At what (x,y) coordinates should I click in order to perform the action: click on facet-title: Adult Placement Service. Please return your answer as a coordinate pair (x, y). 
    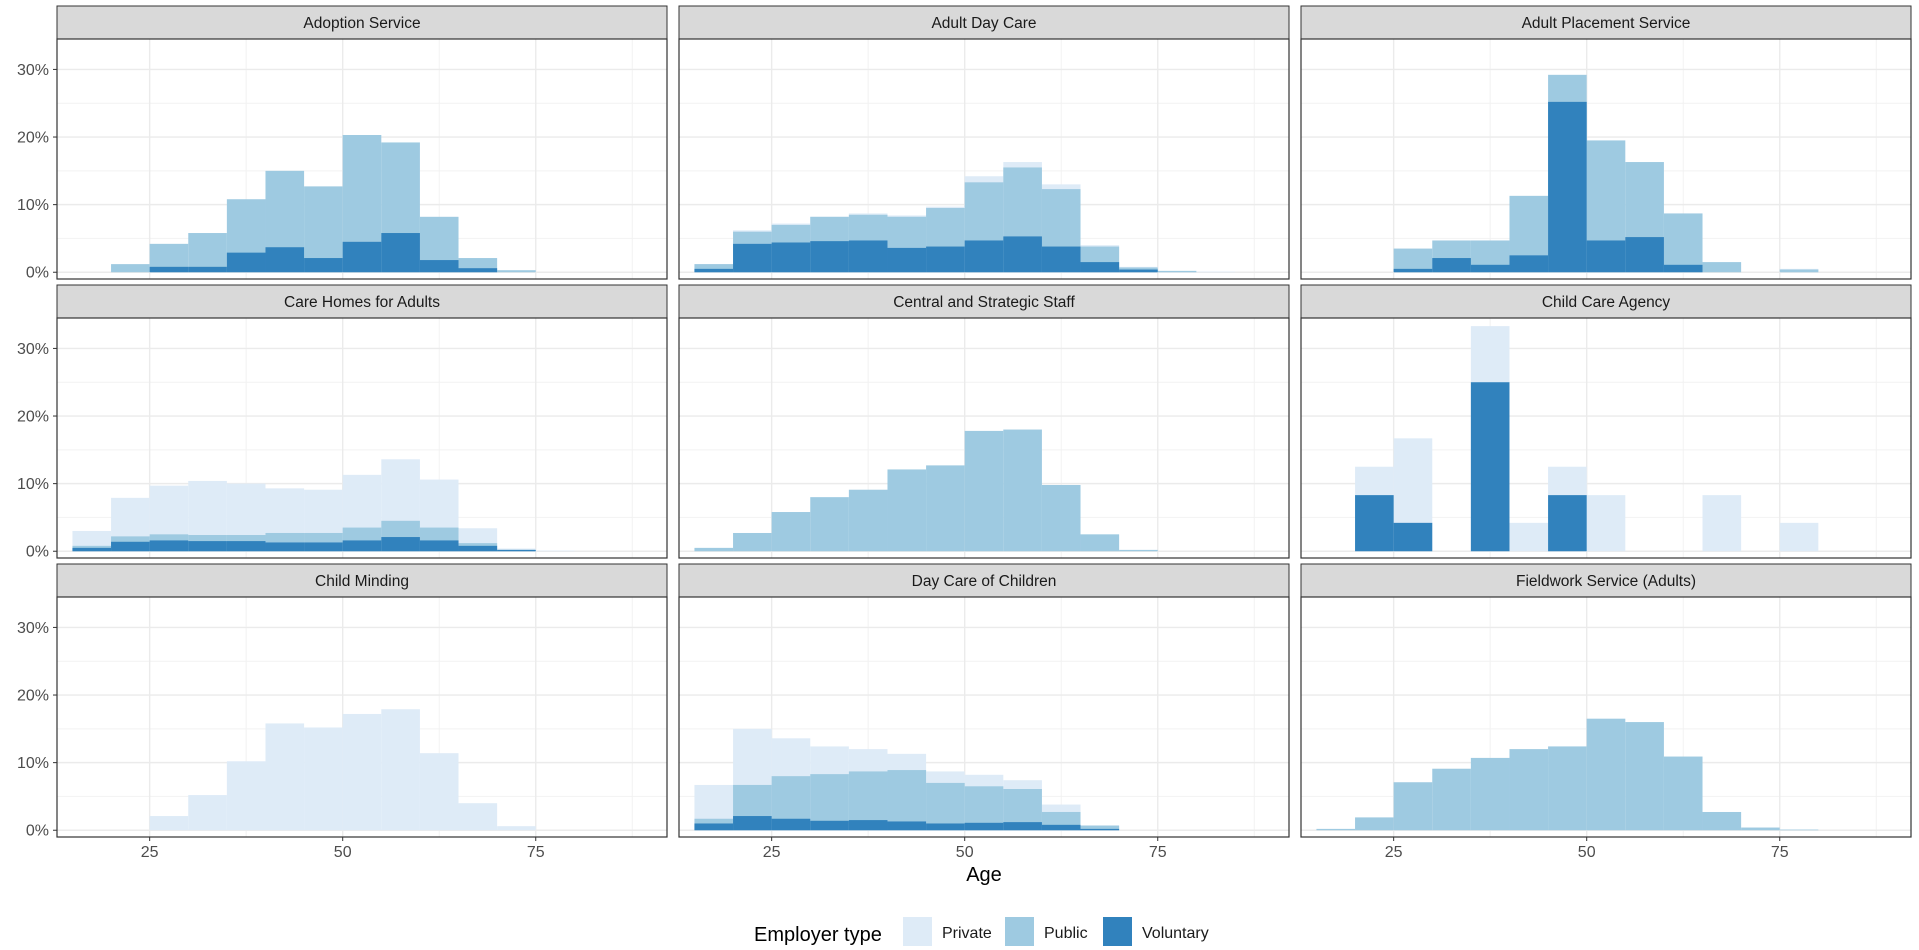
    Looking at the image, I should click on (1606, 23).